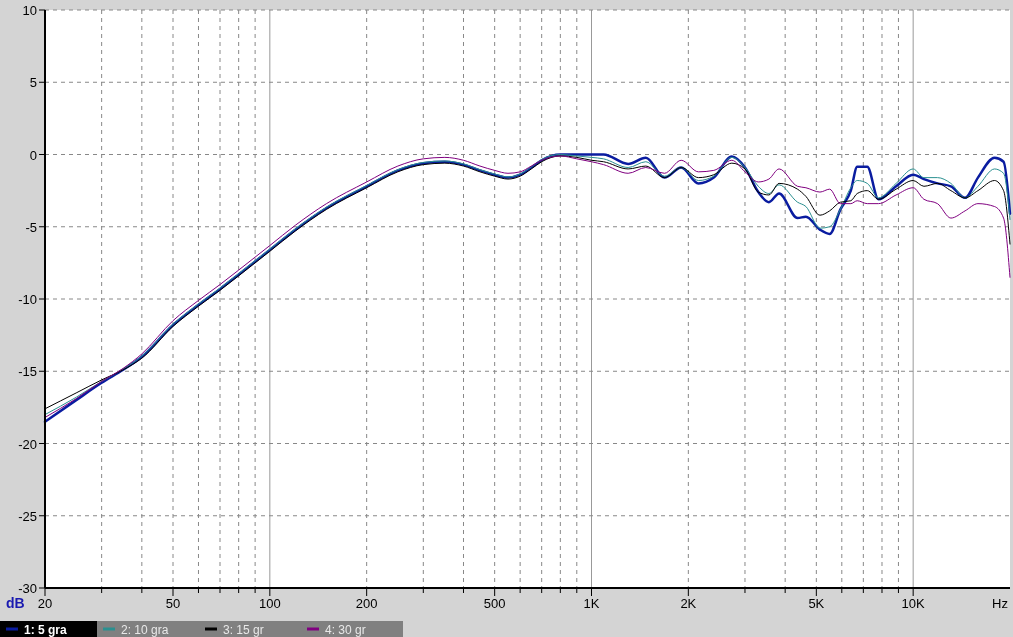 The width and height of the screenshot is (1013, 637). What do you see at coordinates (145, 630) in the screenshot?
I see `legend-label: 2: 10 gra` at bounding box center [145, 630].